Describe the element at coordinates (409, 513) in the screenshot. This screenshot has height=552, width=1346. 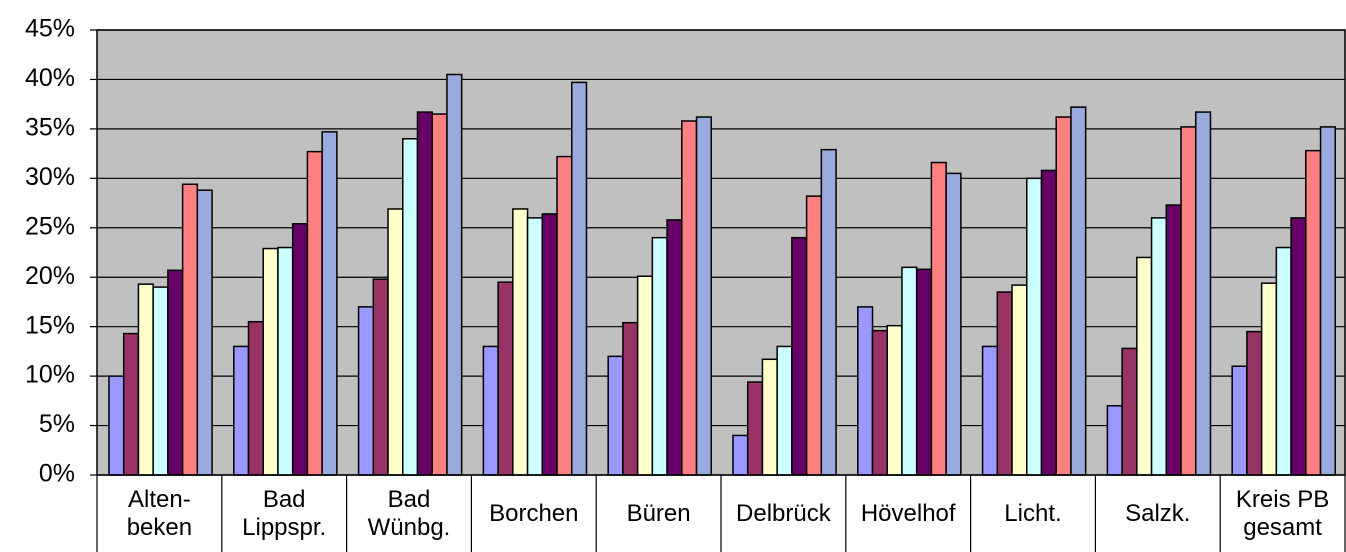
I see `x-tick-label: Bad Wünbg.` at that location.